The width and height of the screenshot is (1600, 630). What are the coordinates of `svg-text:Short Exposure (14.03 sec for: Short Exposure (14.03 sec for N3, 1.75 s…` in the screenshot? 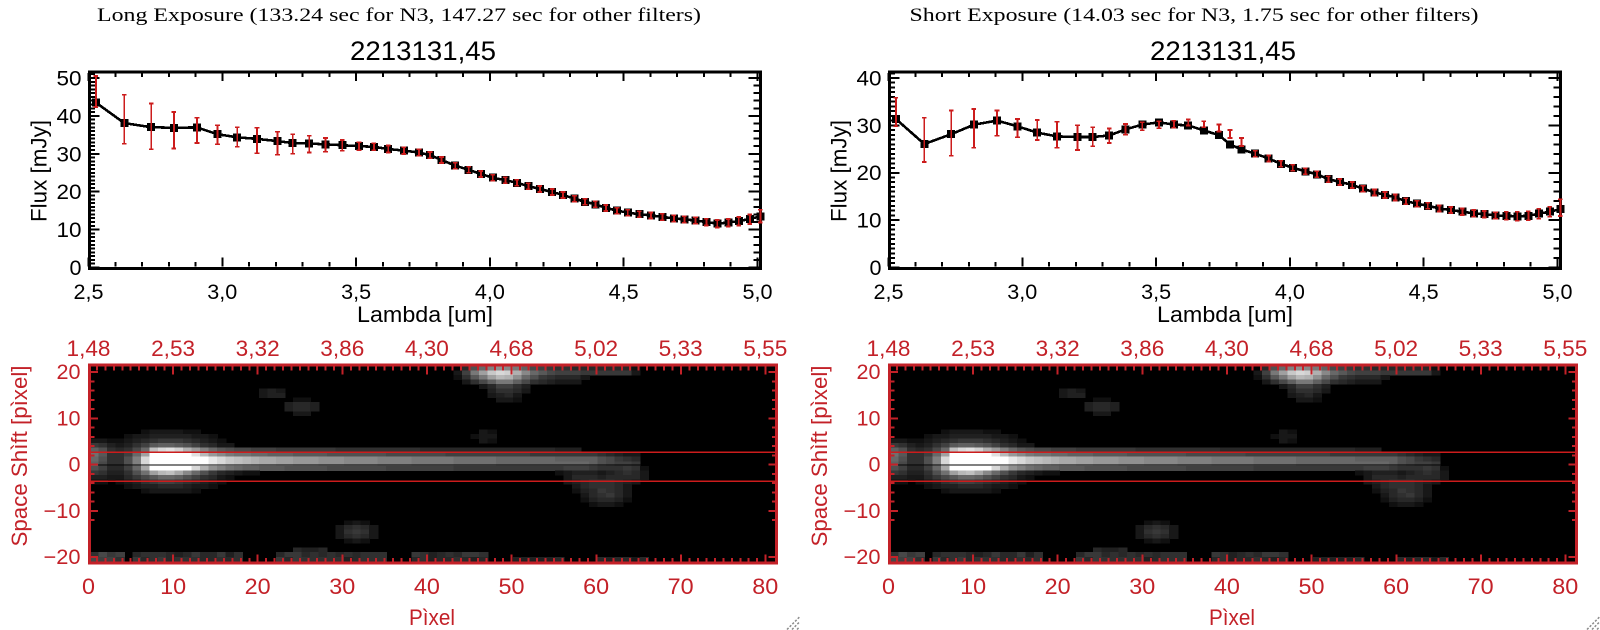 It's located at (1194, 16).